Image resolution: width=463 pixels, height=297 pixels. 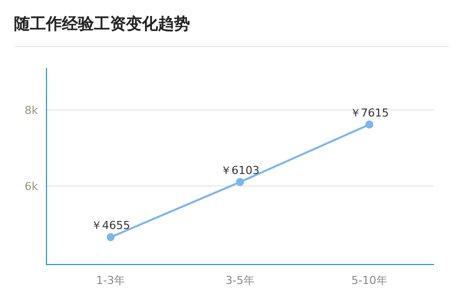 What do you see at coordinates (102, 23) in the screenshot?
I see `chart-title: 随工作经验工资变化趋势` at bounding box center [102, 23].